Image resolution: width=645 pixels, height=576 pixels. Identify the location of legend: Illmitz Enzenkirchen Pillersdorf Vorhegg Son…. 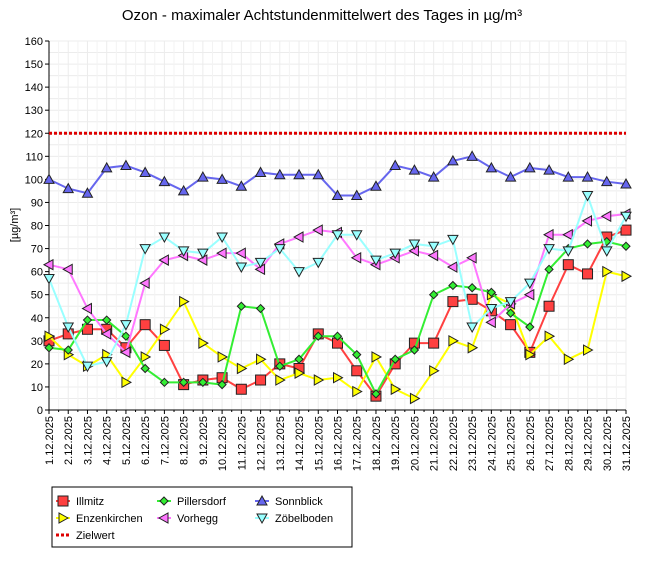
(202, 517).